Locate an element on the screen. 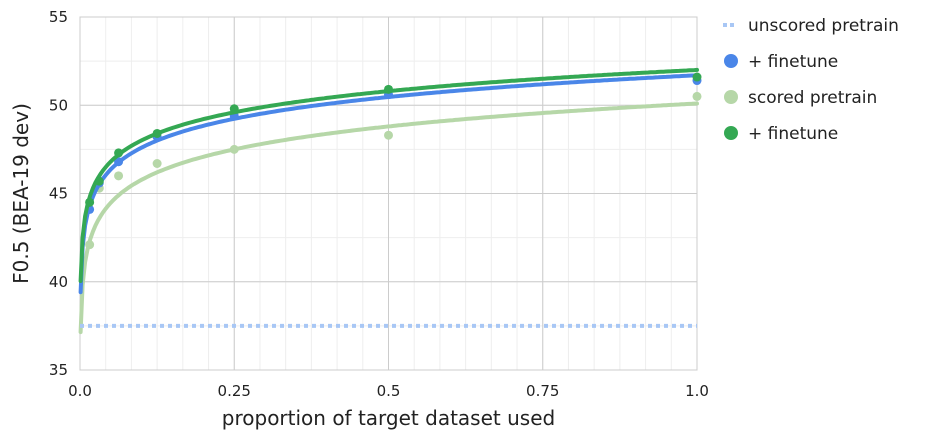 The image size is (925, 430). y-tick-label: 50 is located at coordinates (58, 105).